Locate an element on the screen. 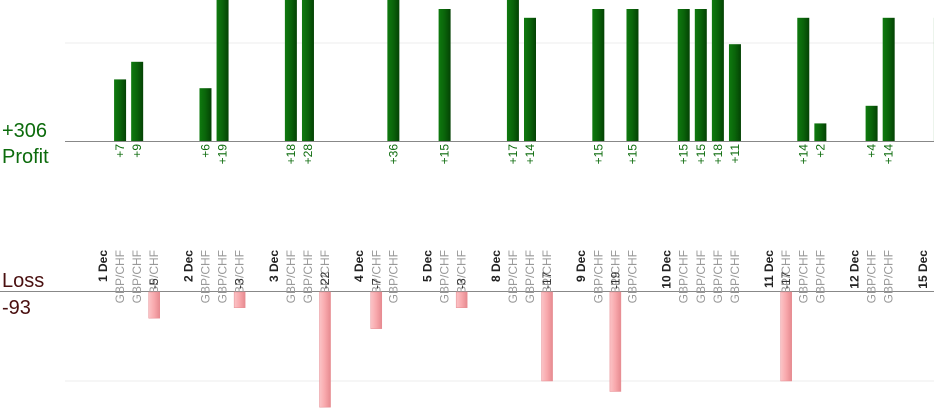 The width and height of the screenshot is (934, 420). profit-value-label: +6 is located at coordinates (205, 151).